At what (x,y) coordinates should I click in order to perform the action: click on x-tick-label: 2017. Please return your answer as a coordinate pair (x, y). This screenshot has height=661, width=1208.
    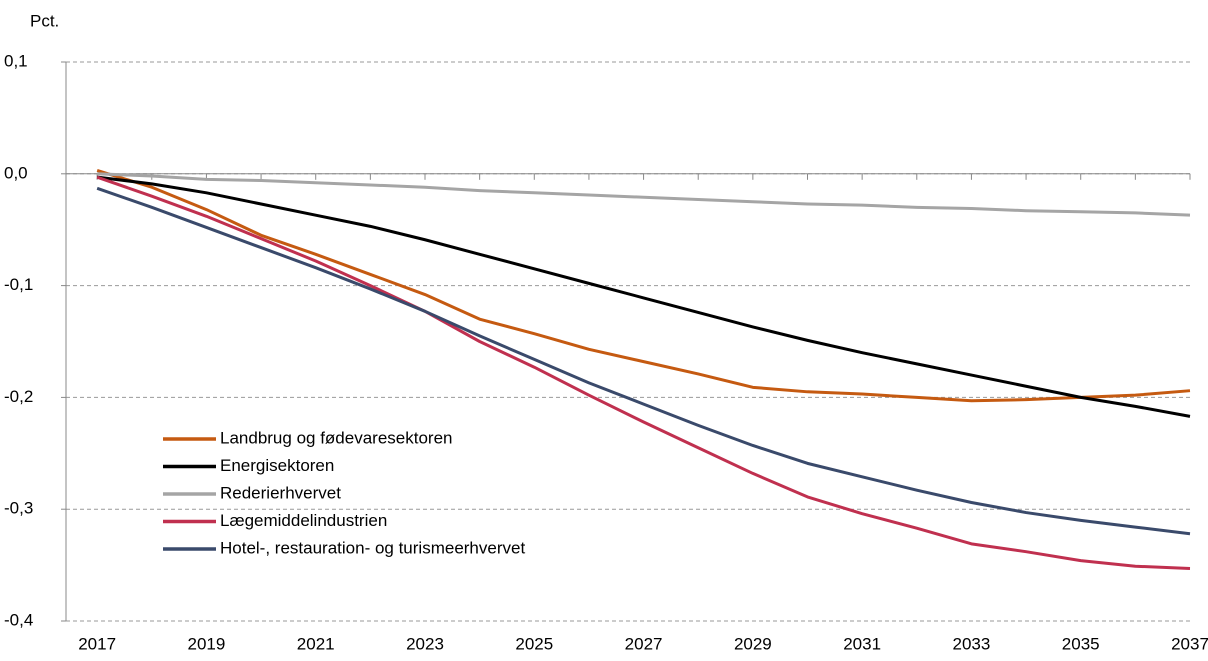
    Looking at the image, I should click on (97, 643).